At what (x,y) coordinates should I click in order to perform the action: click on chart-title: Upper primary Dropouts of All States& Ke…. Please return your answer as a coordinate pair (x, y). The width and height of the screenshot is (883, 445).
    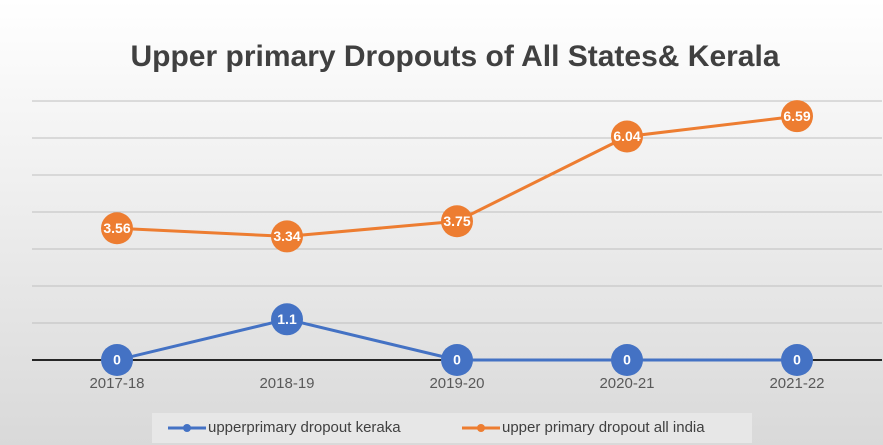
    Looking at the image, I should click on (454, 56).